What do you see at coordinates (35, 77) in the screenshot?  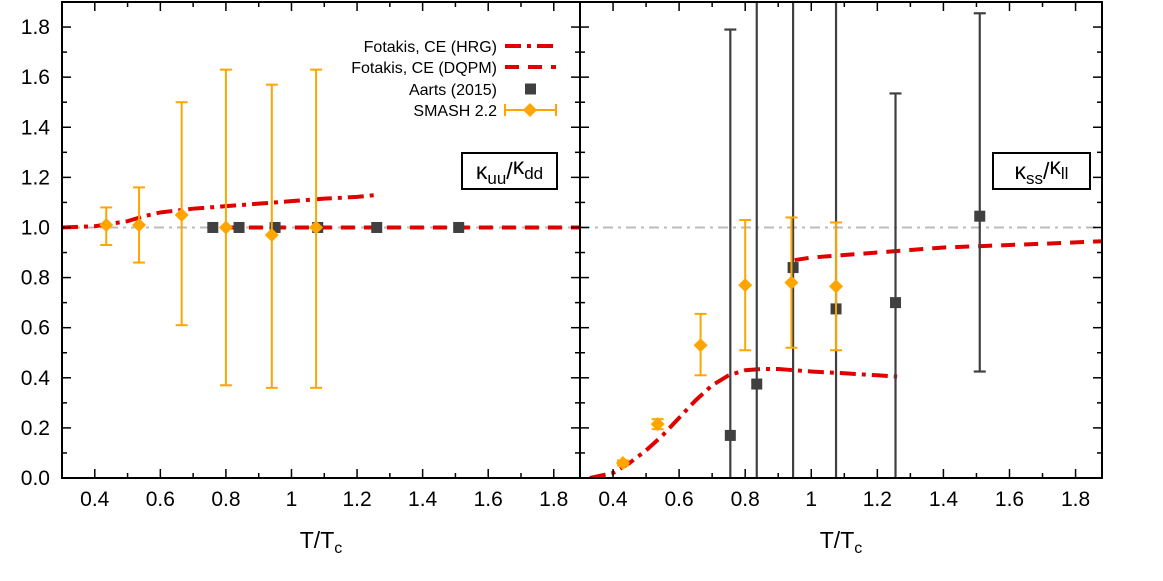 I see `y-tick-label: 1.6` at bounding box center [35, 77].